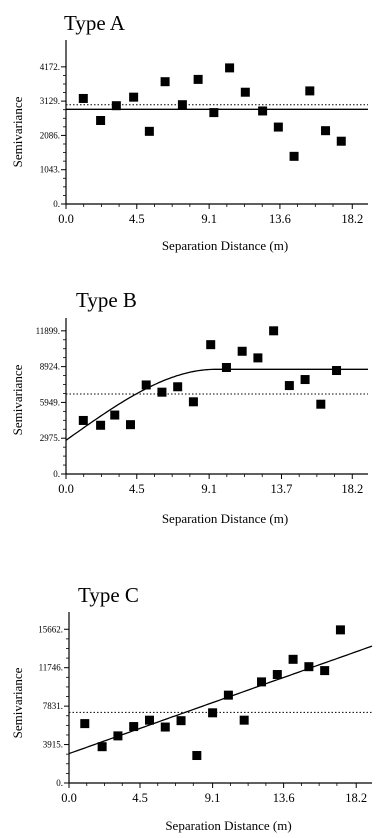 The width and height of the screenshot is (380, 838). Describe the element at coordinates (53, 706) in the screenshot. I see `y-tick-label: 7831.` at that location.